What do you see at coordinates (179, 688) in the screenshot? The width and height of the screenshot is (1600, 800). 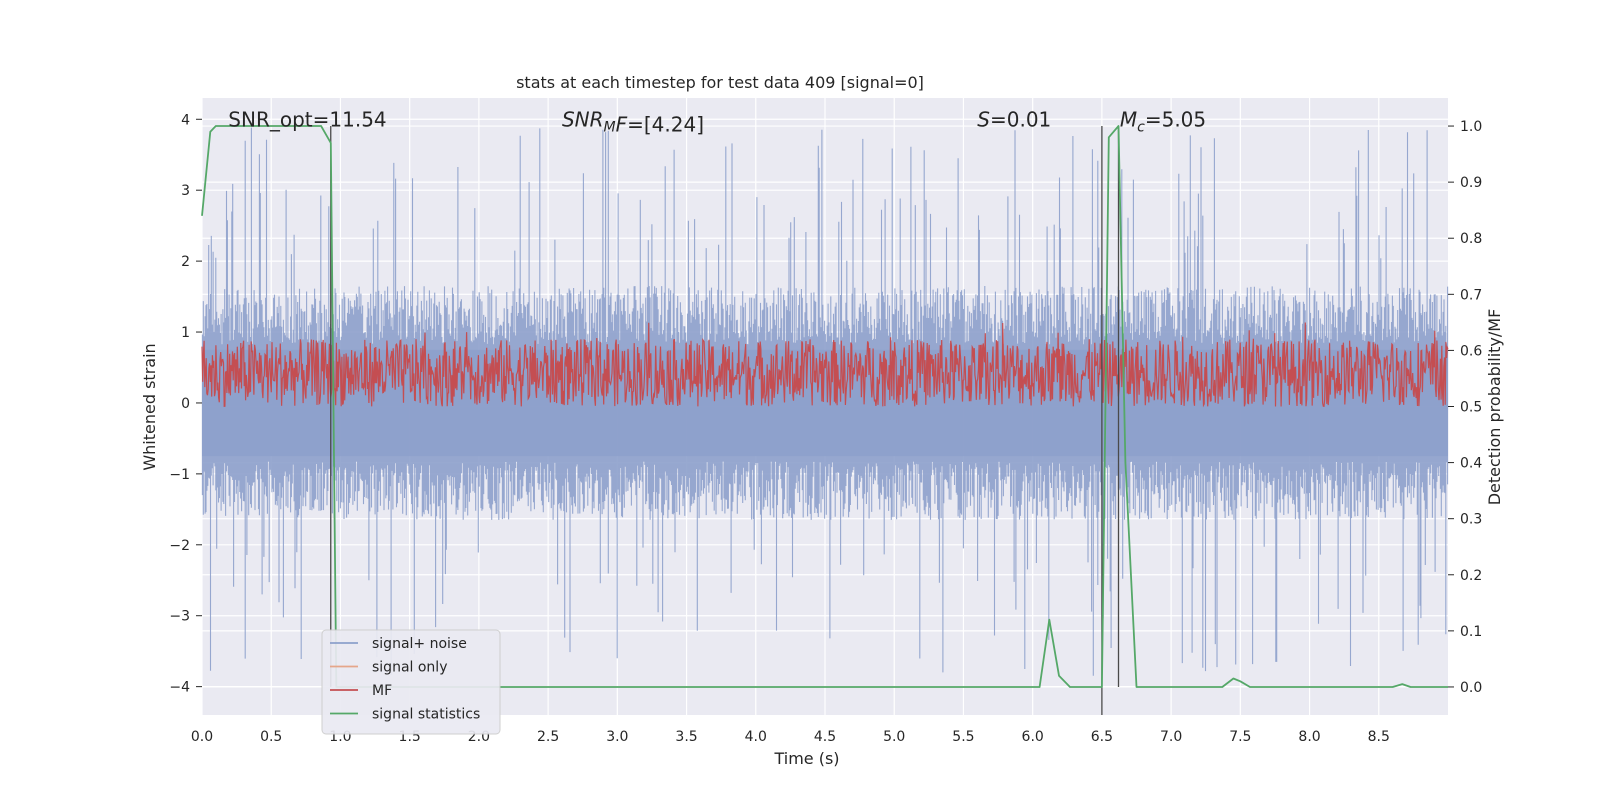 I see `y-tick-label: −4` at bounding box center [179, 688].